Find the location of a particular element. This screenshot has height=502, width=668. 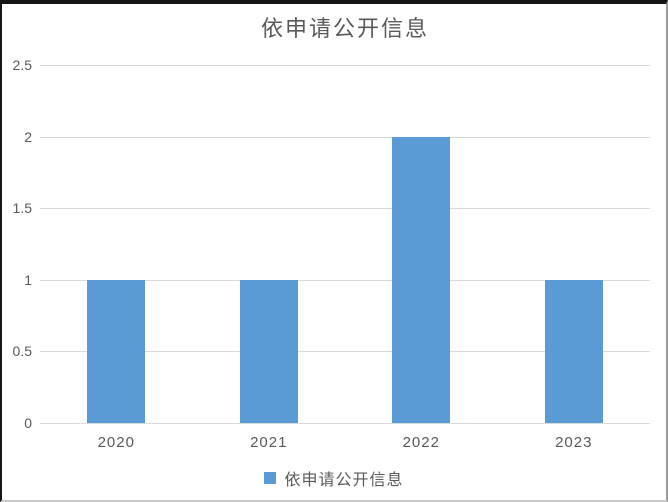

bar-2020 is located at coordinates (116, 351).